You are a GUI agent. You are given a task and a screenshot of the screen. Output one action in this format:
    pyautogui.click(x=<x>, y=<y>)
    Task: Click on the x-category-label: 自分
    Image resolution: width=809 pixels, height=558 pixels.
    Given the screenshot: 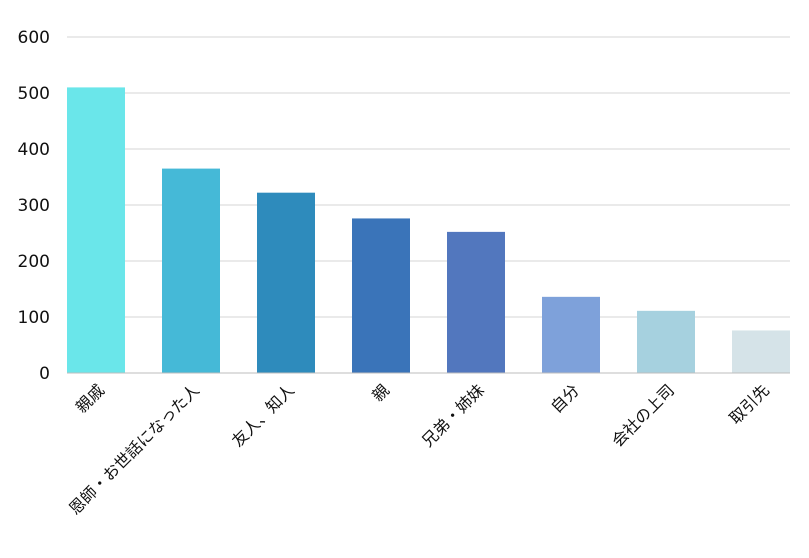 What is the action you would take?
    pyautogui.click(x=565, y=399)
    